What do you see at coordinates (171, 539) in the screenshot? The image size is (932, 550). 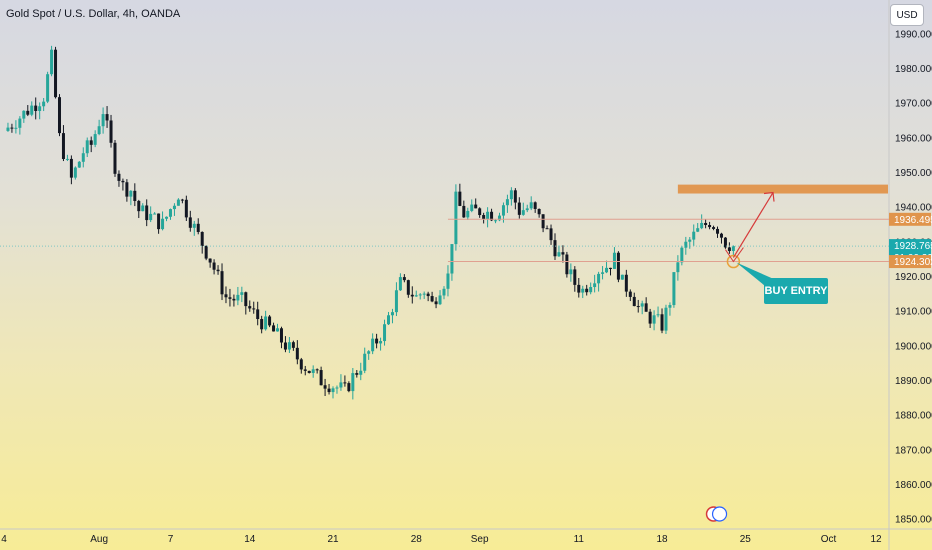 I see `x-tick-label: 7` at bounding box center [171, 539].